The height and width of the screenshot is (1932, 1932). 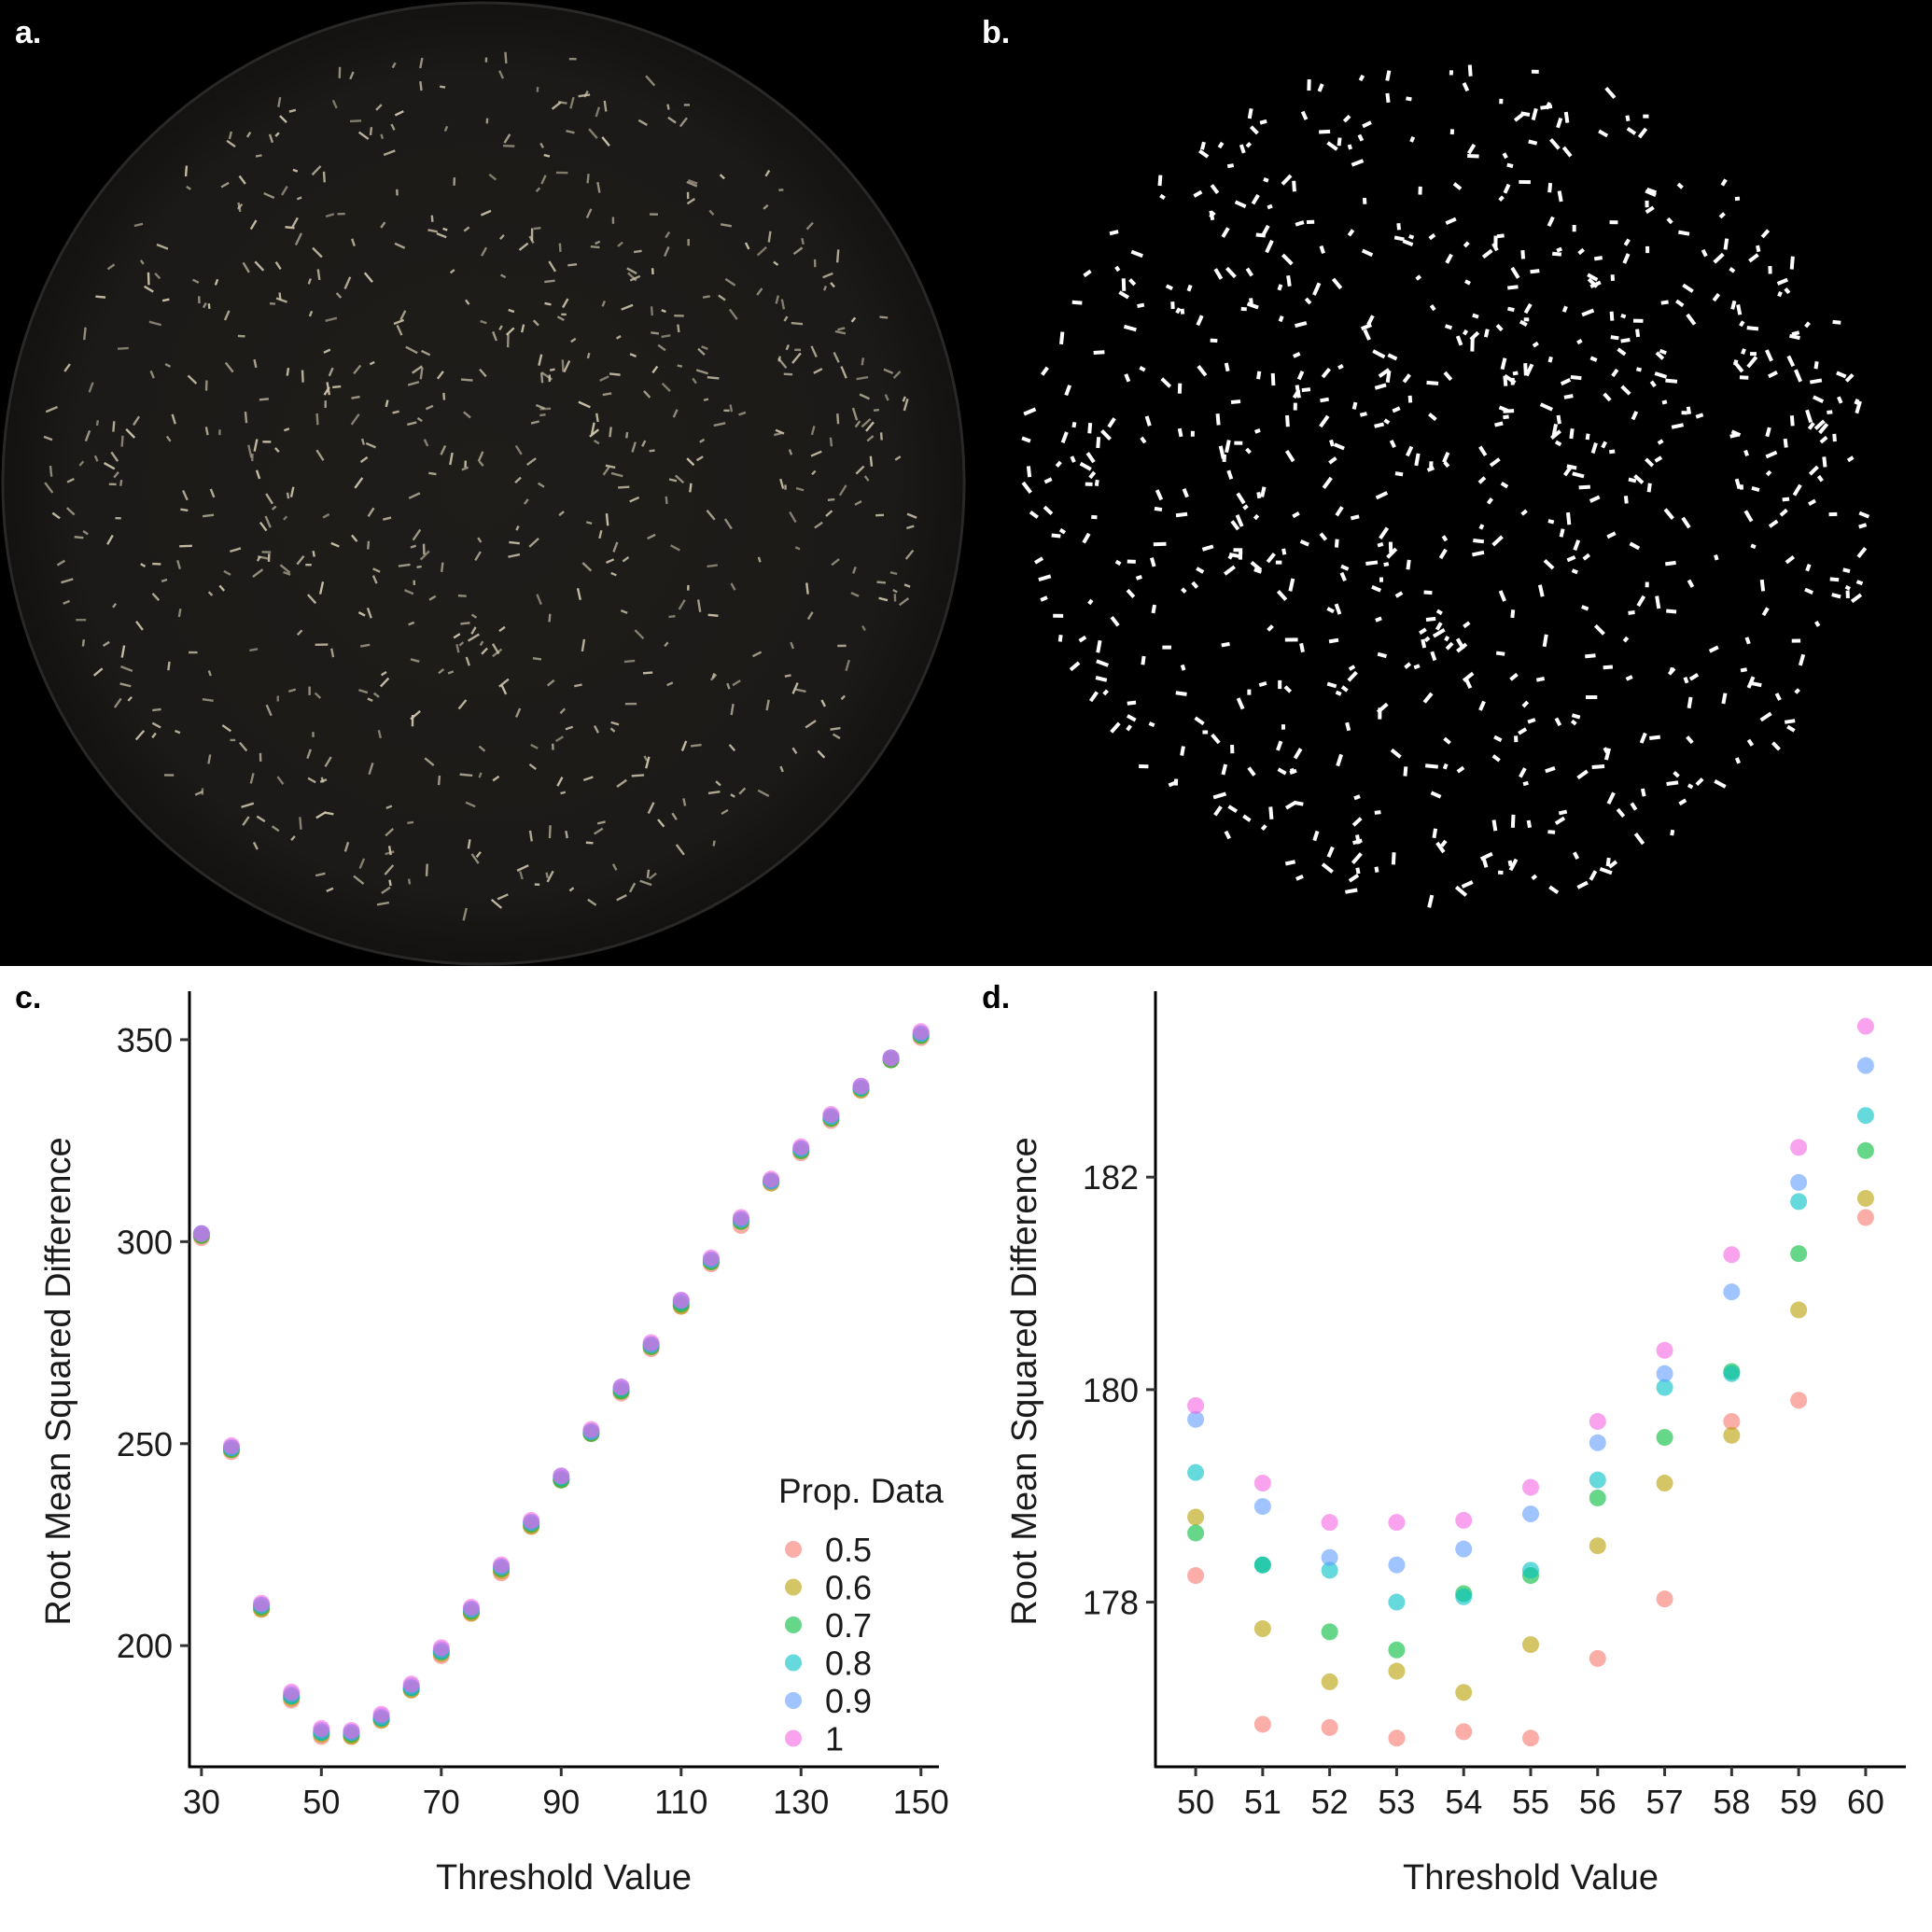 I want to click on legend-title: Prop. Data, so click(x=861, y=1491).